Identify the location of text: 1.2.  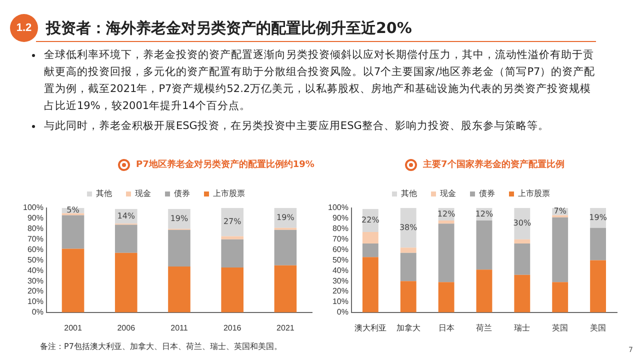
(24, 28).